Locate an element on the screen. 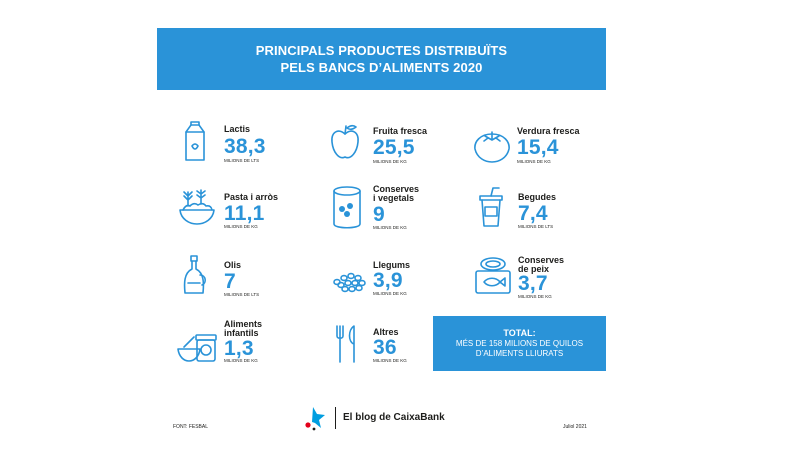 The height and width of the screenshot is (450, 800). item-conserves-vegetals: Conserves i vegetals 9 MILIONS DE KG is located at coordinates (390, 210).